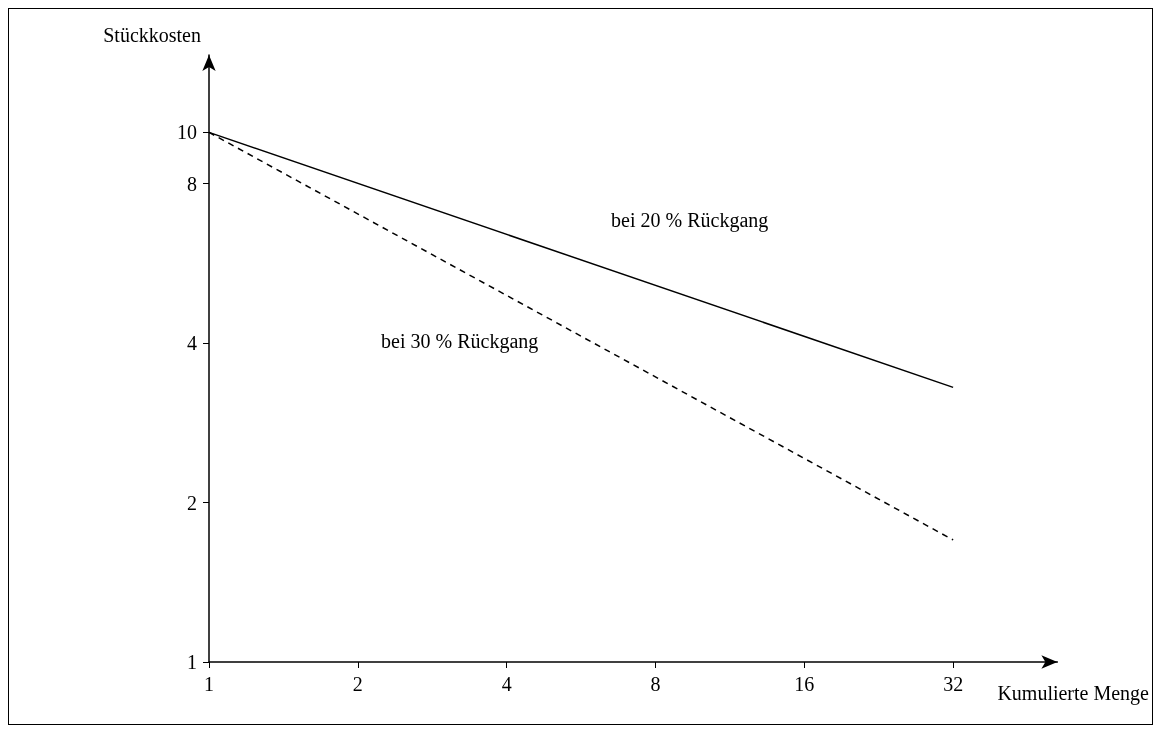 This screenshot has width=1161, height=733. Describe the element at coordinates (460, 342) in the screenshot. I see `series-label: bei 30 % Rückgang` at that location.